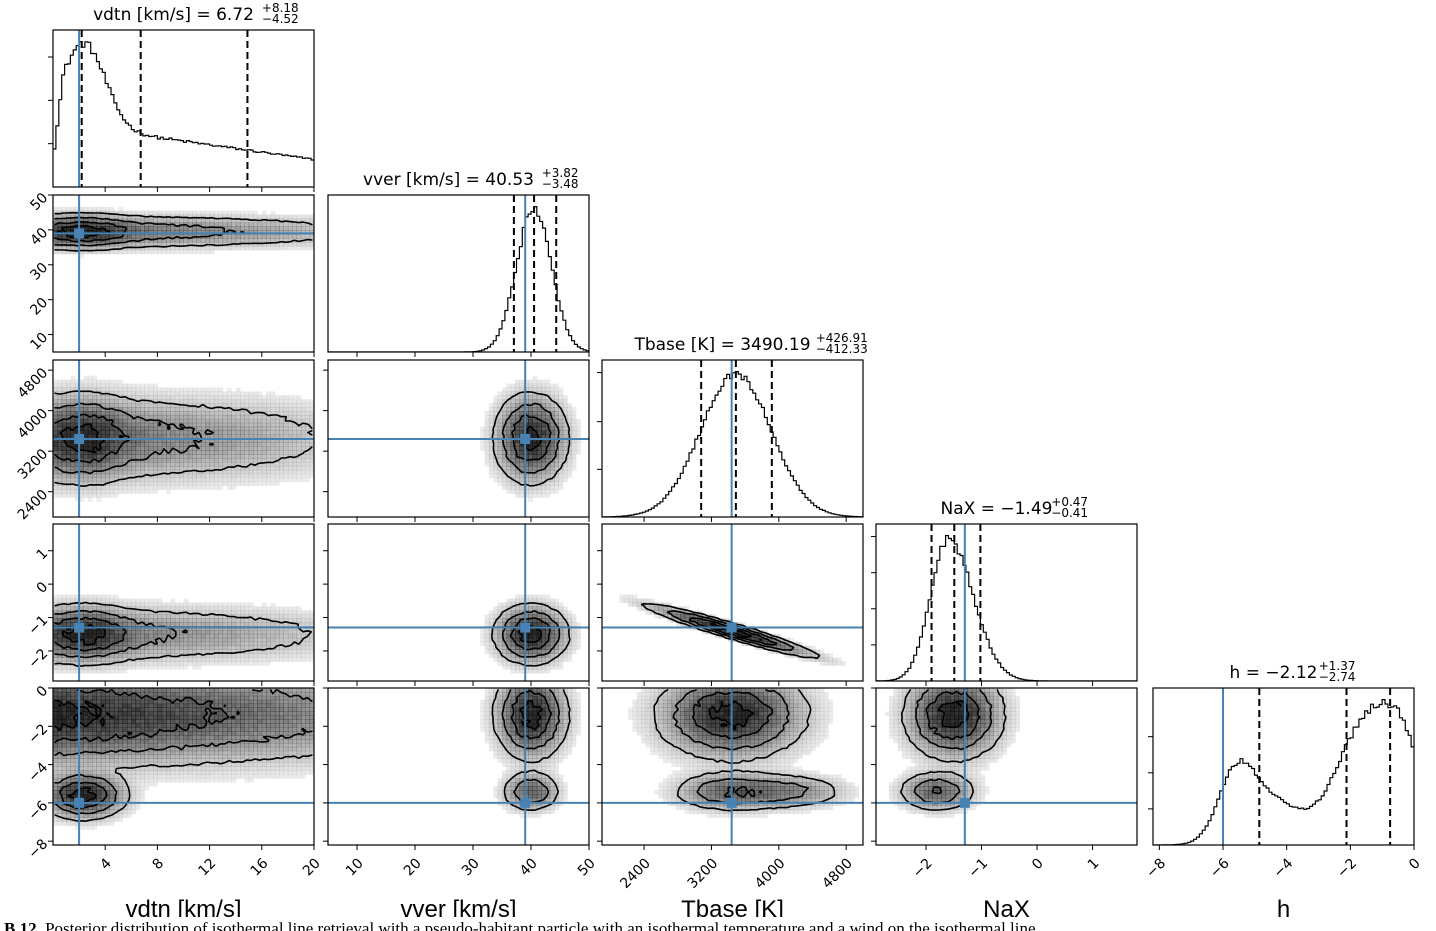 The image size is (1436, 931). I want to click on panel-content, so click(732, 438).